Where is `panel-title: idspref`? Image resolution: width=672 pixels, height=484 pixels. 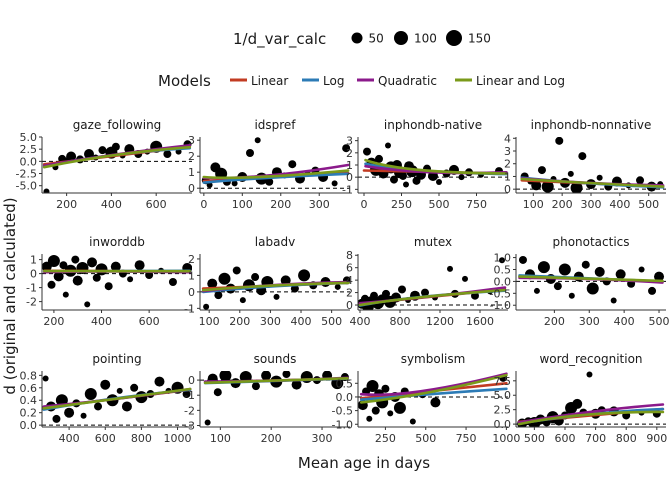 panel-title: idspref is located at coordinates (275, 125).